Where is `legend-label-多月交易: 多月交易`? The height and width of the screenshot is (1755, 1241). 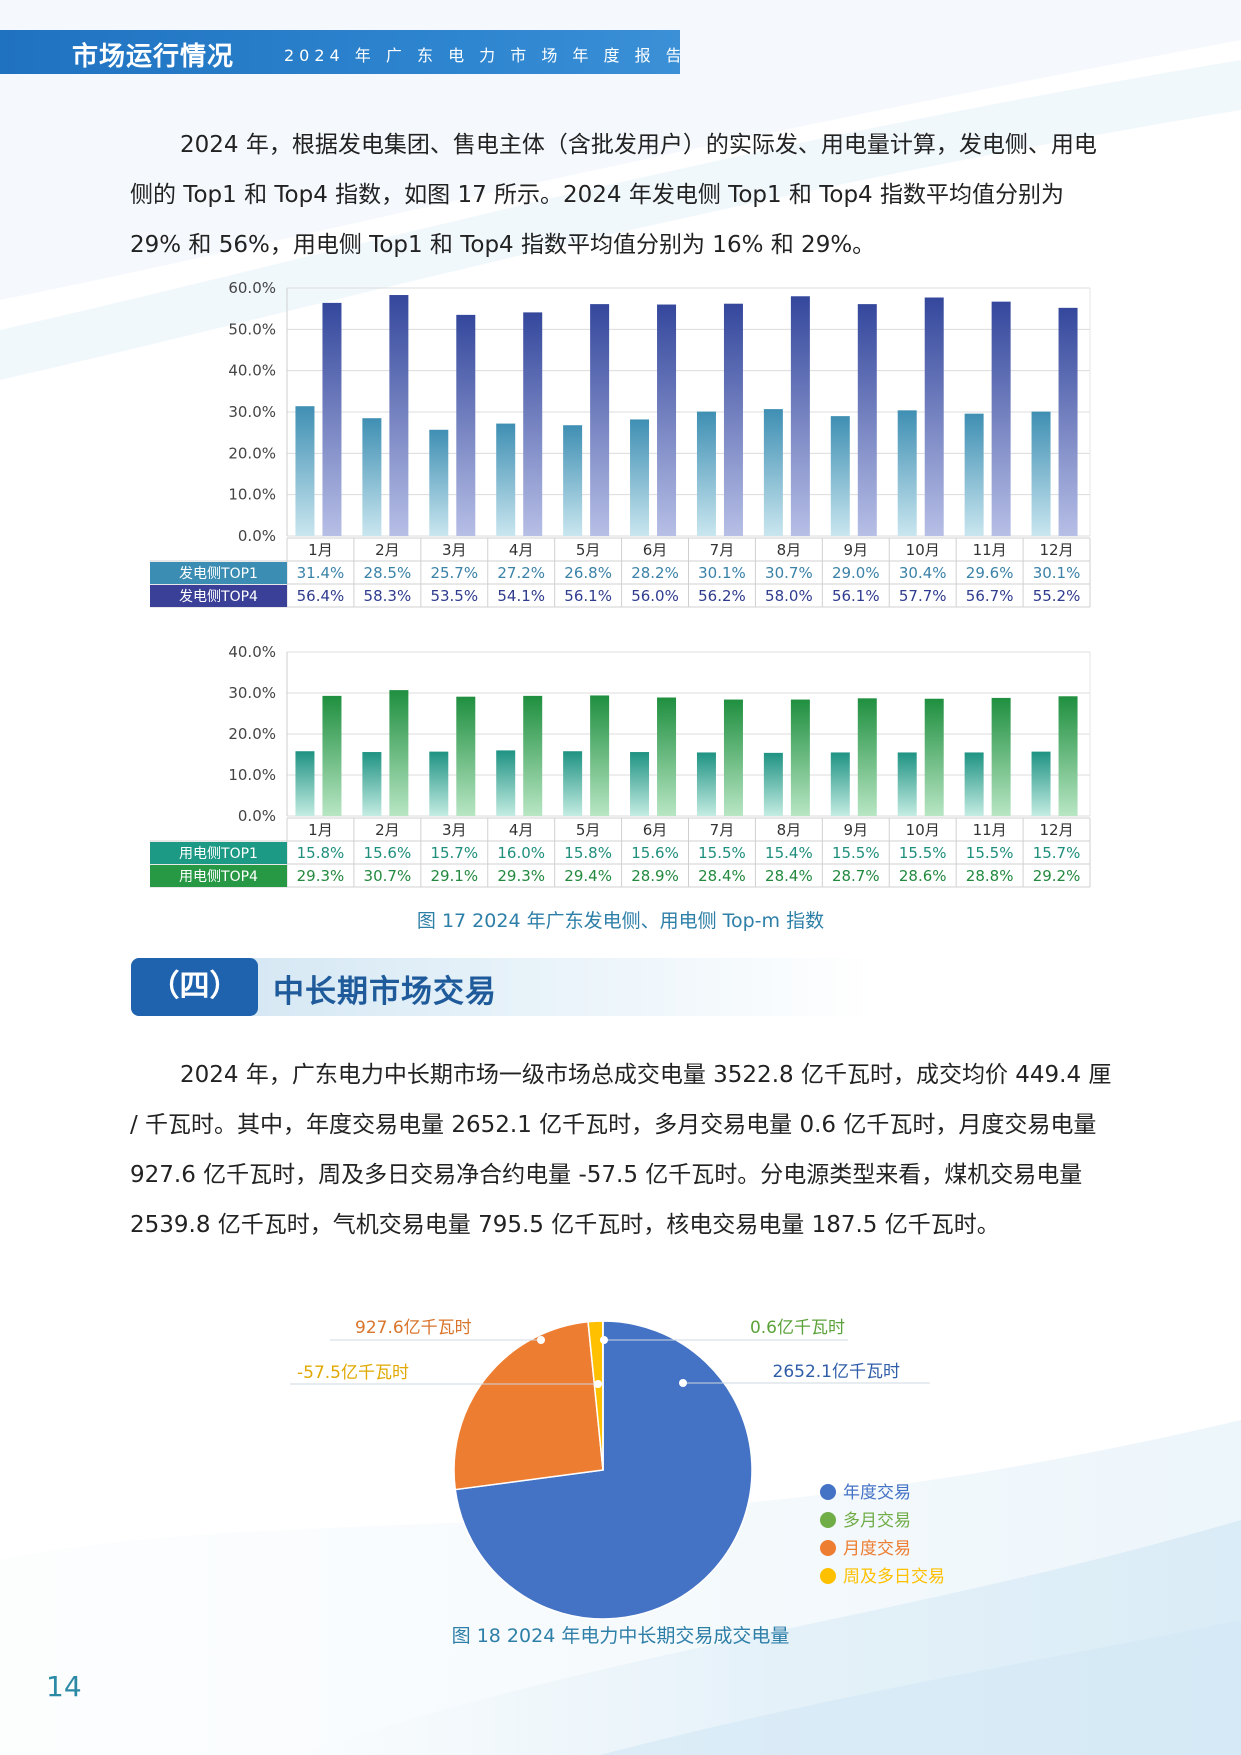
legend-label-多月交易: 多月交易 is located at coordinates (877, 1521).